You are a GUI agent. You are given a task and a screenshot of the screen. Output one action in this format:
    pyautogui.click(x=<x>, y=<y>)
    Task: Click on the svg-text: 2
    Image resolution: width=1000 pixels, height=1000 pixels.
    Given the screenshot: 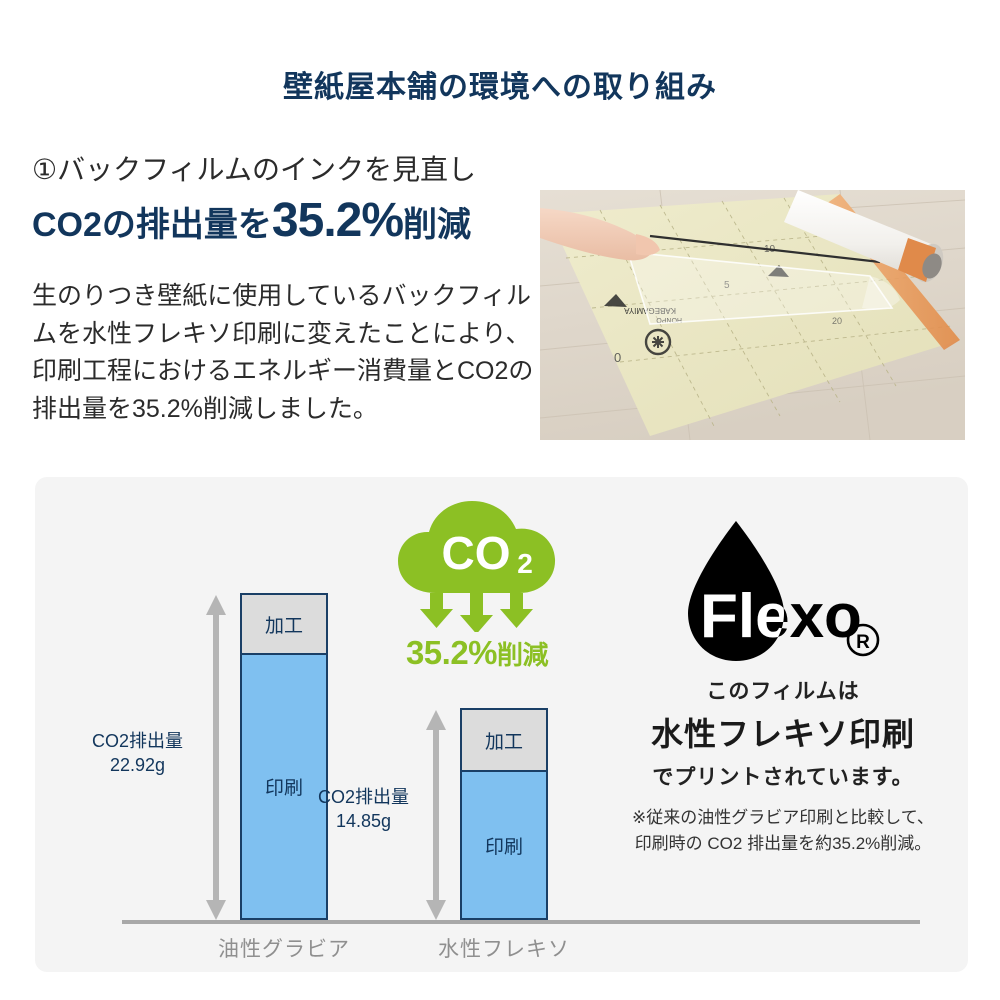 What is the action you would take?
    pyautogui.click(x=525, y=563)
    